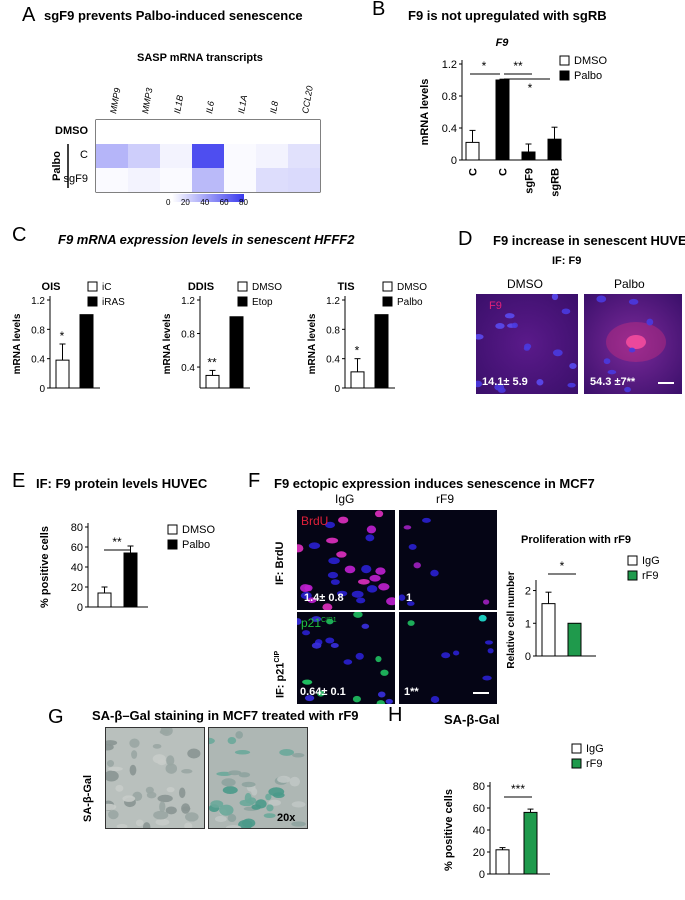  What do you see at coordinates (208, 198) in the screenshot?
I see `heatmap-scale-bar` at bounding box center [208, 198].